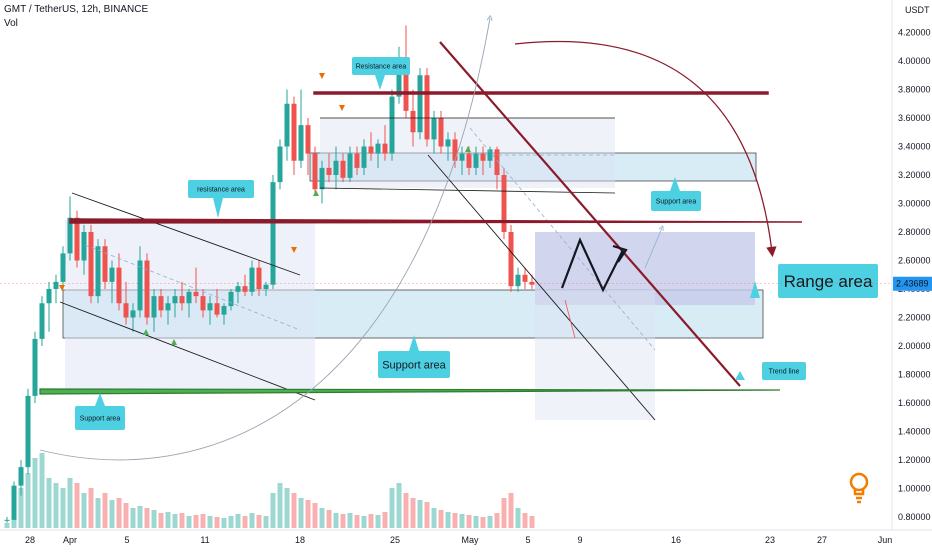 Image resolution: width=932 pixels, height=555 pixels. Describe the element at coordinates (380, 82) in the screenshot. I see `callout-resistance-top-pointer` at that location.